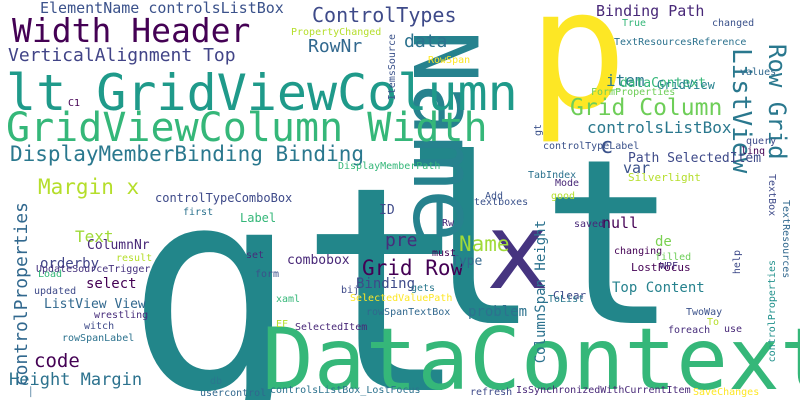  I want to click on word-usercontrol: usercontrol, so click(233, 393).